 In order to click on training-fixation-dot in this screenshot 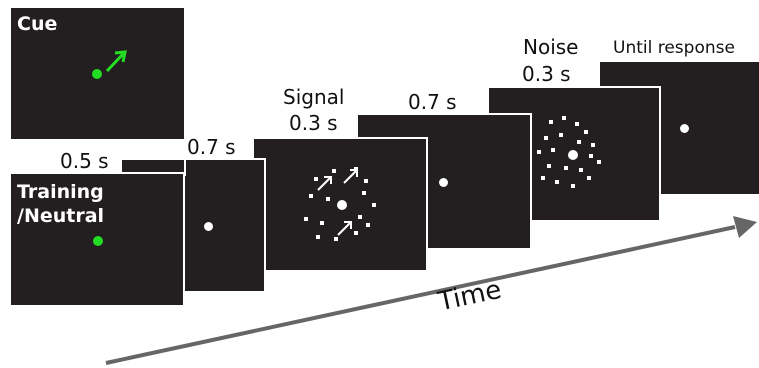, I will do `click(98, 241)`.